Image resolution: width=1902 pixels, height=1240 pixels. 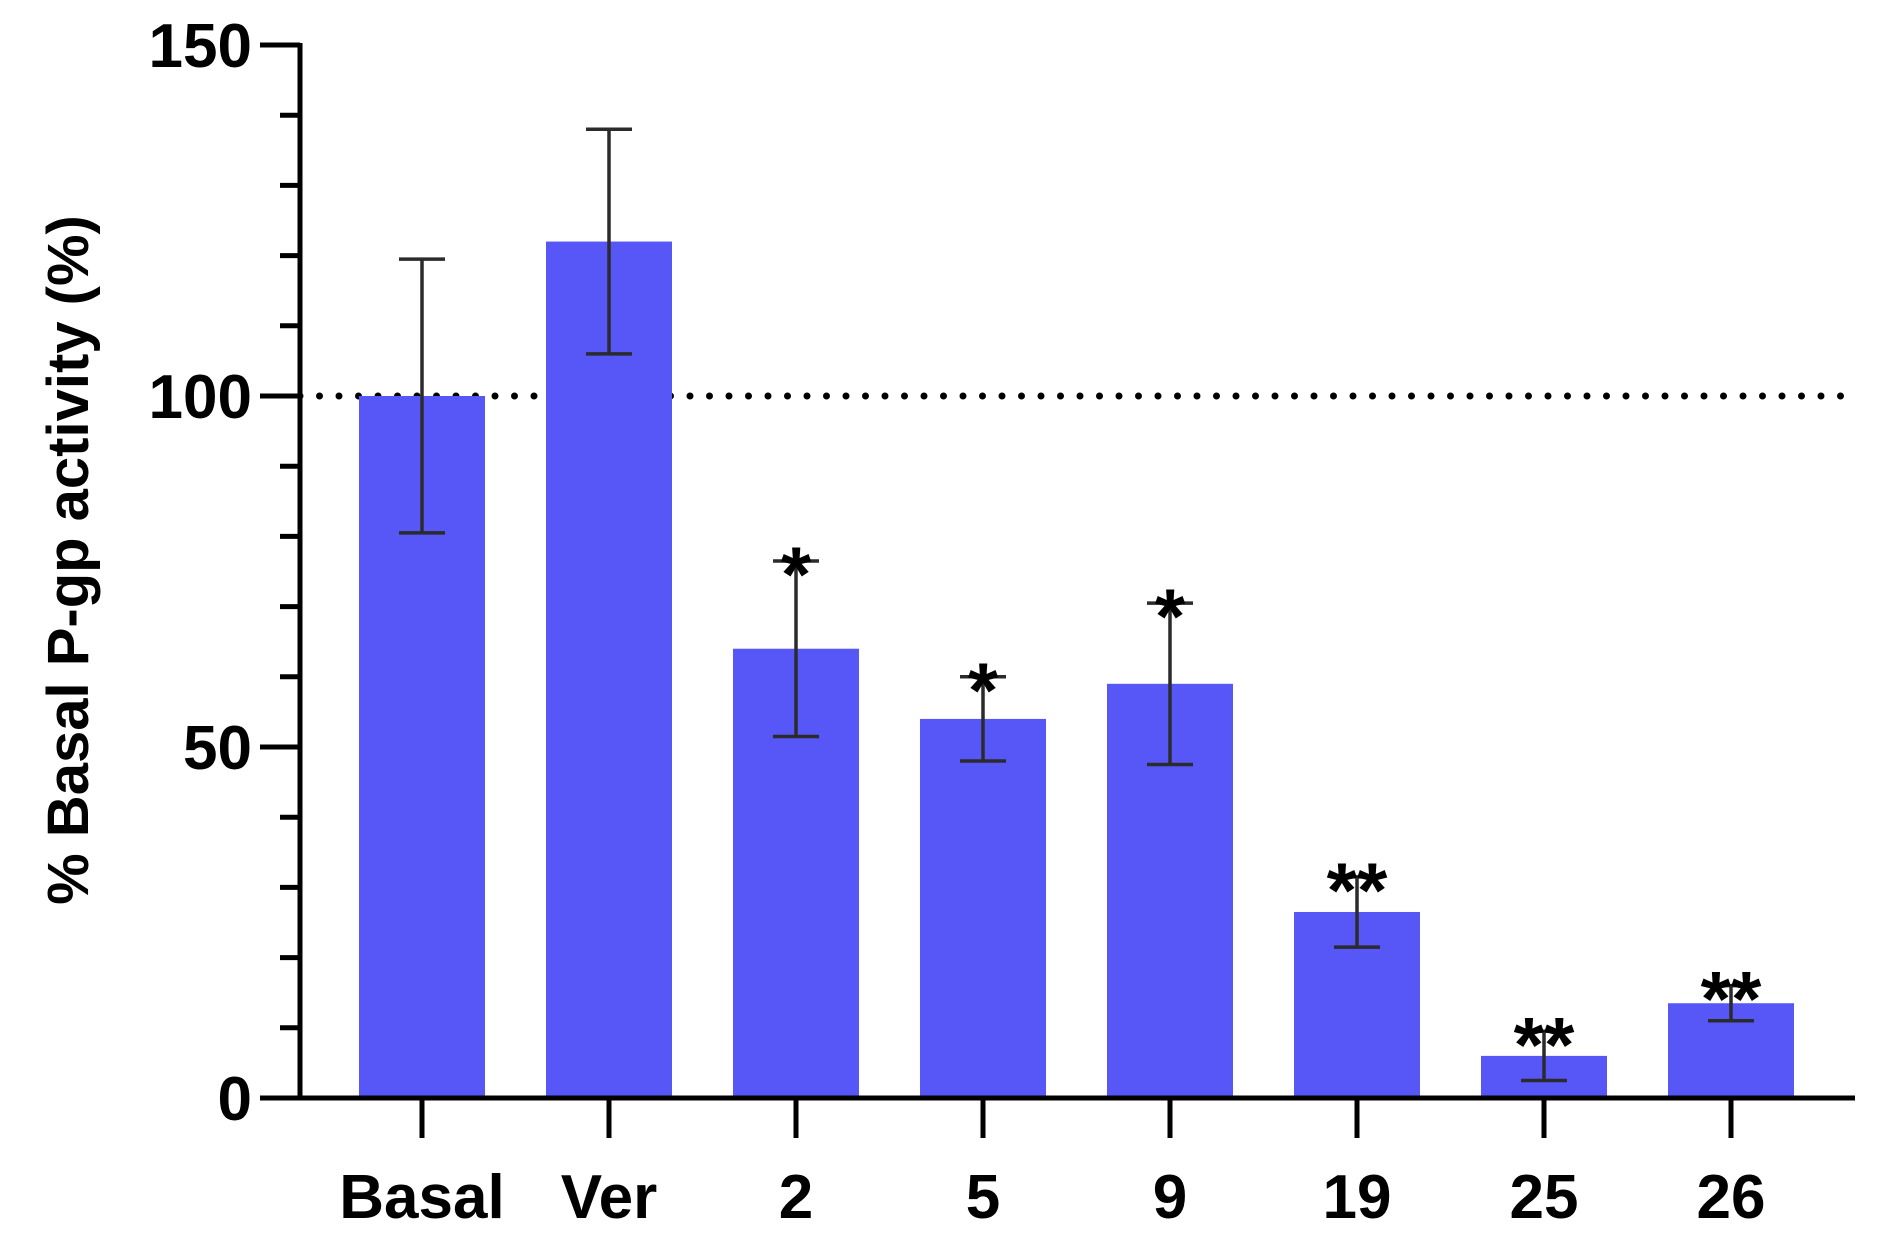 I want to click on x-tick-label: Ver, so click(x=609, y=1197).